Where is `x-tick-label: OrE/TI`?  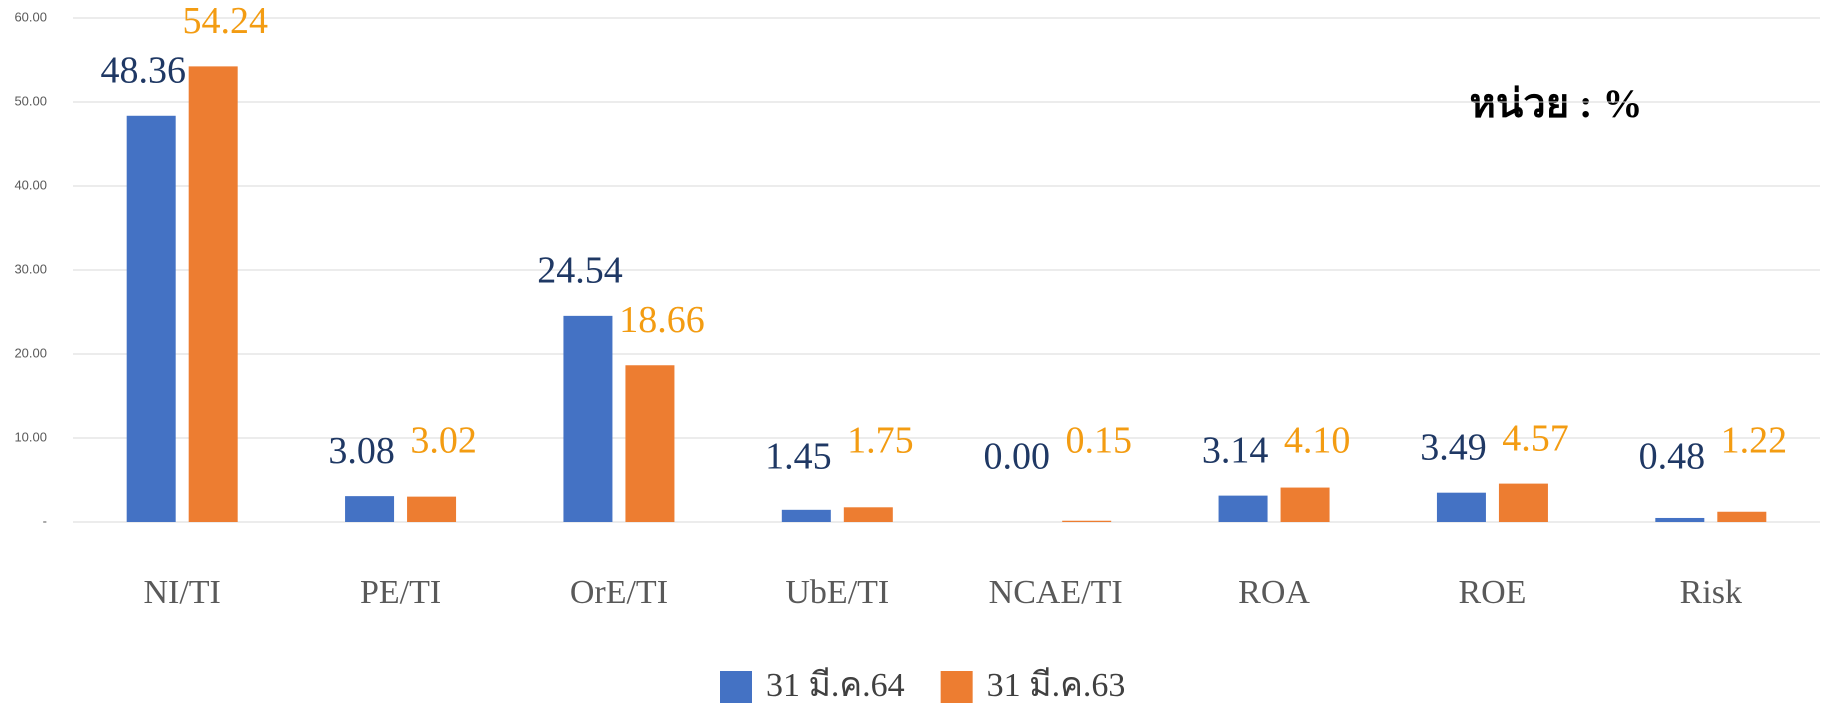
x-tick-label: OrE/TI is located at coordinates (619, 592).